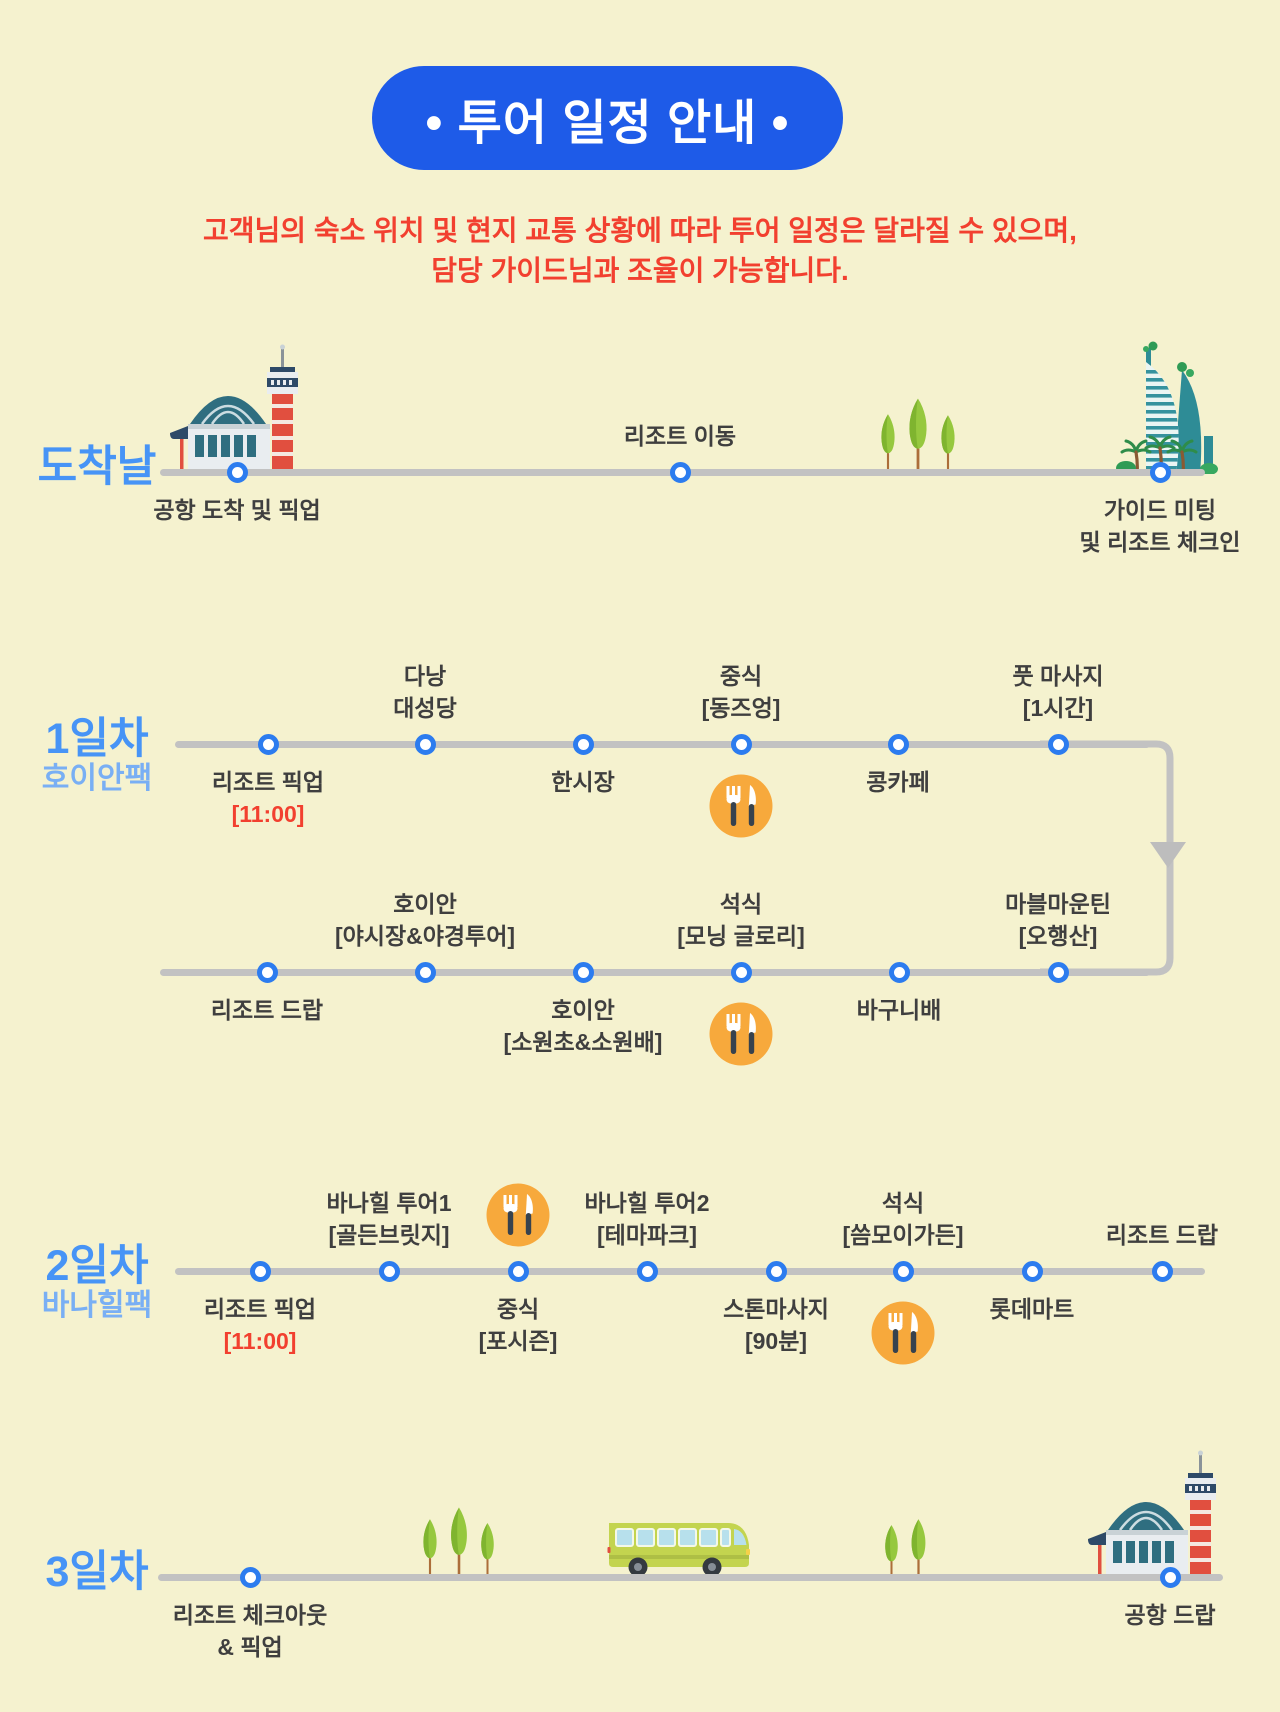 The height and width of the screenshot is (1712, 1280). I want to click on stop-label: 풋 마사지 [1시간], so click(1058, 692).